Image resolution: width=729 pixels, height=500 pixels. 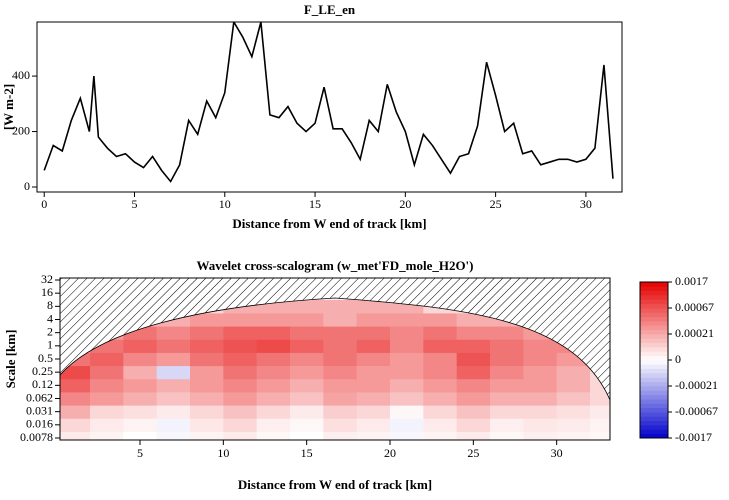 I want to click on y-tick-label: 2, so click(x=50, y=331).